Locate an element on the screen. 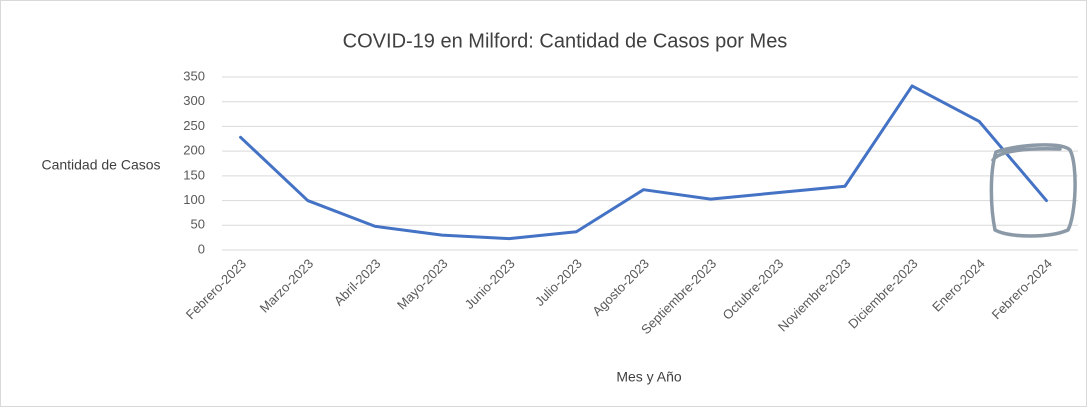  y-tick-label: 150 is located at coordinates (194, 174).